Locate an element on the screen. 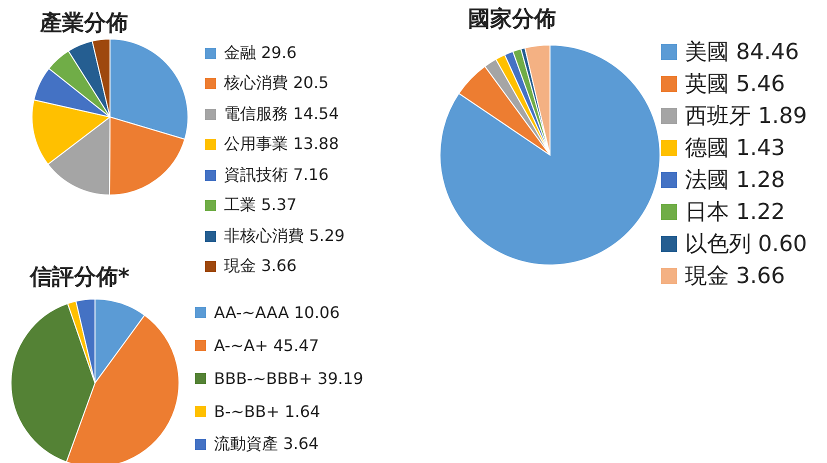 Image resolution: width=827 pixels, height=463 pixels. data-label: 29.6 is located at coordinates (279, 52).